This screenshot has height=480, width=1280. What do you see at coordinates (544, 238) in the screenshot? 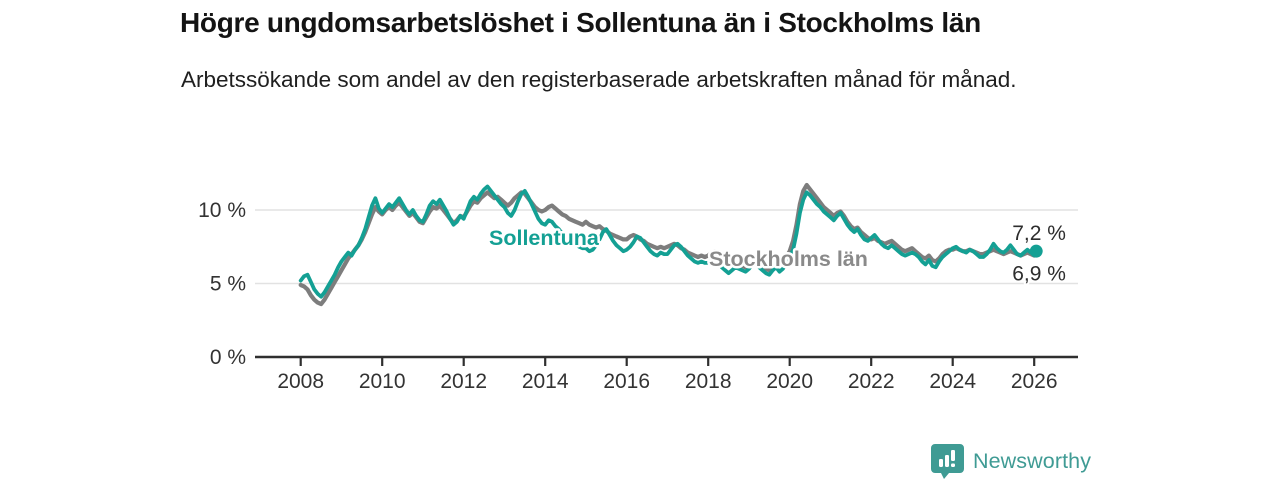
I see `series-label-sollentuna: Sollentuna` at bounding box center [544, 238].